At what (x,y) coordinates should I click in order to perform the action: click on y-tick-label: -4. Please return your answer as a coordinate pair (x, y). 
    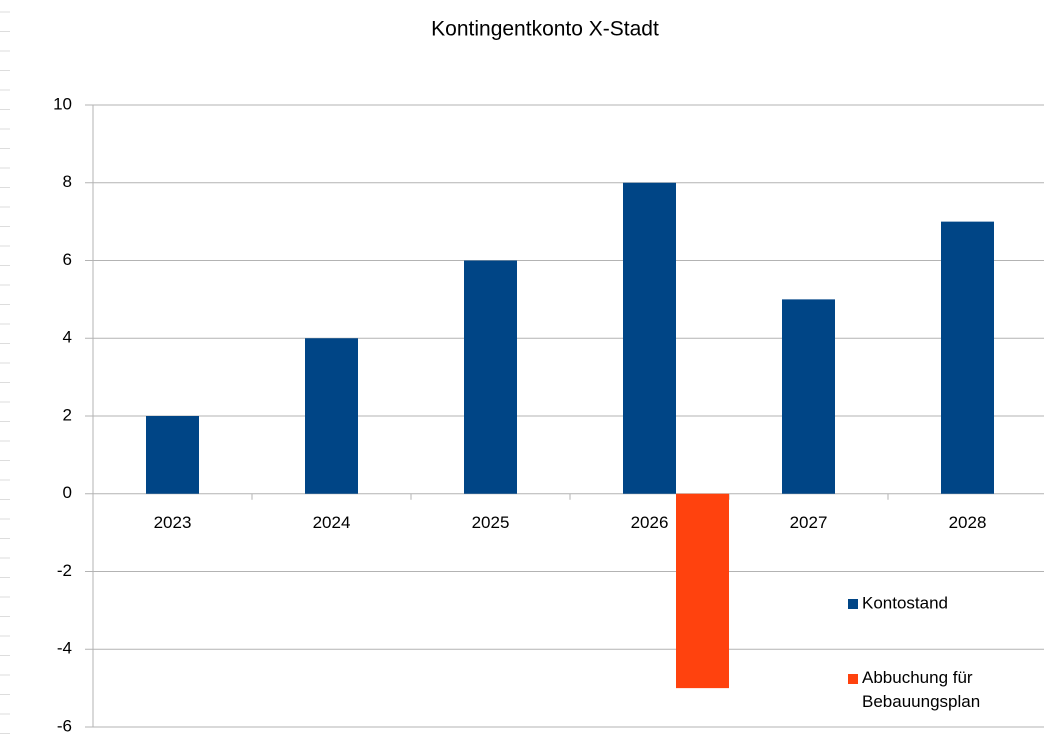
    Looking at the image, I should click on (64, 648).